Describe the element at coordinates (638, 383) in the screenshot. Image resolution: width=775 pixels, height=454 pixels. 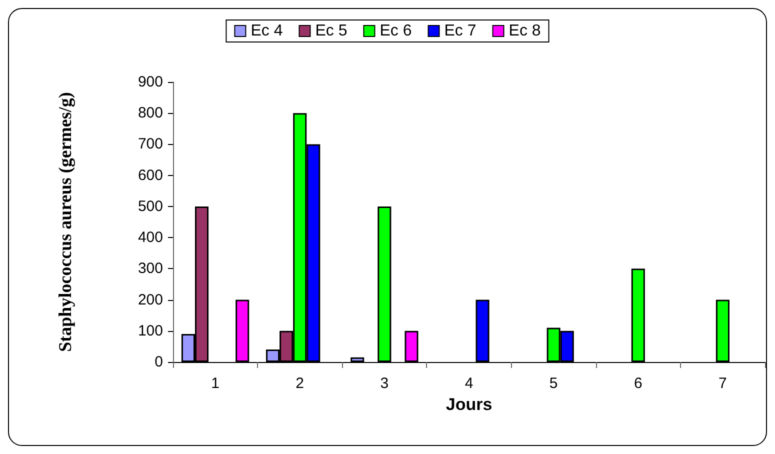
I see `x-tick-label: 6` at that location.